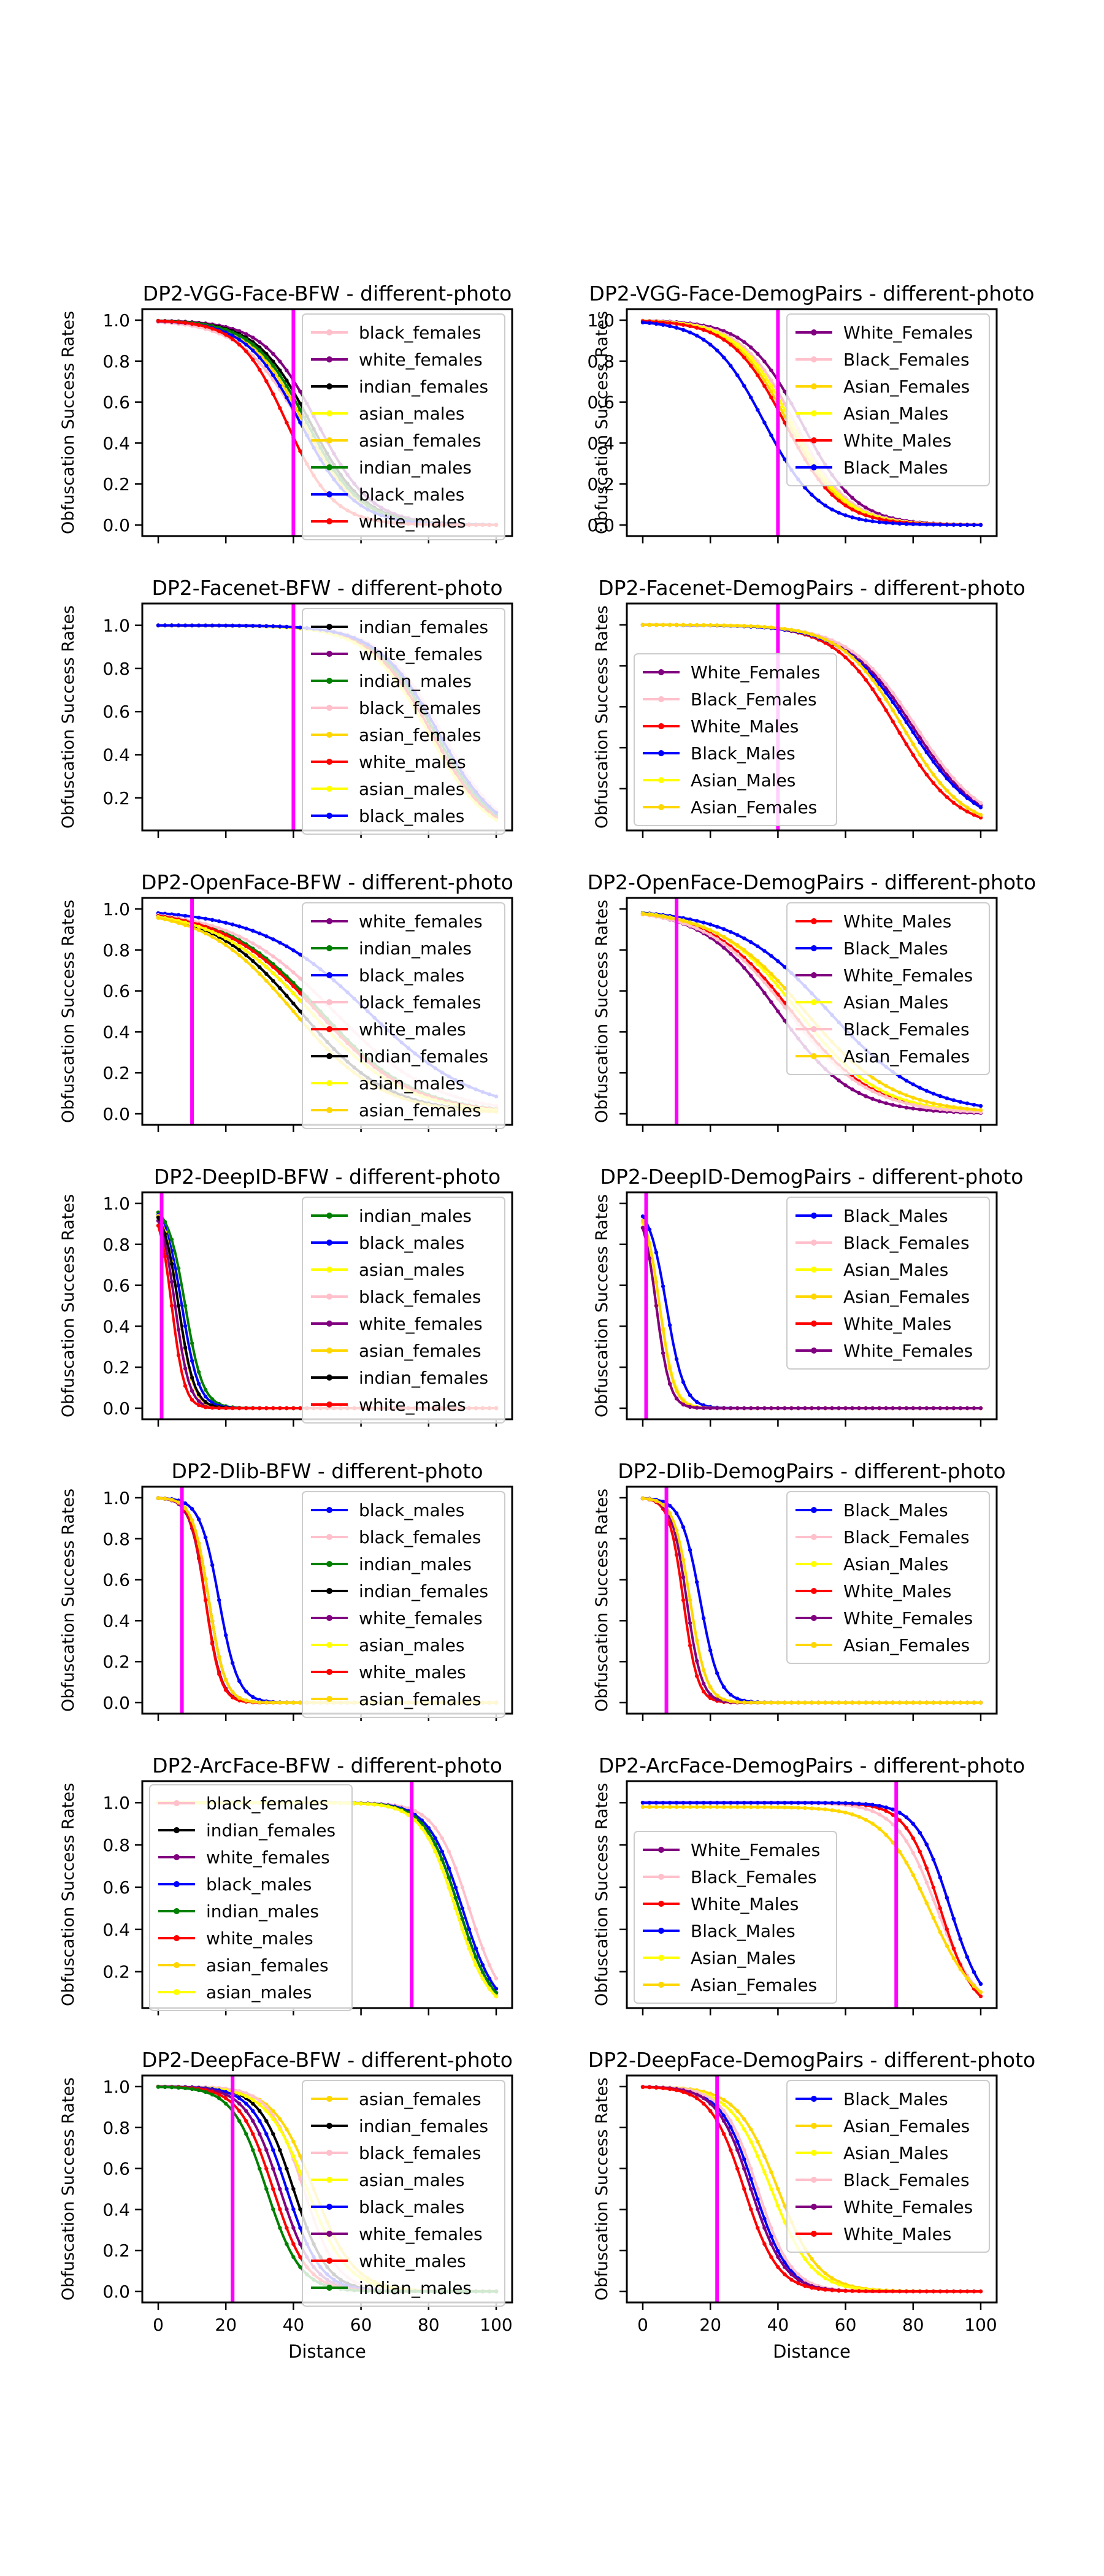 The width and height of the screenshot is (1104, 2576). Describe the element at coordinates (411, 789) in the screenshot. I see `legend-label: asian_males` at that location.